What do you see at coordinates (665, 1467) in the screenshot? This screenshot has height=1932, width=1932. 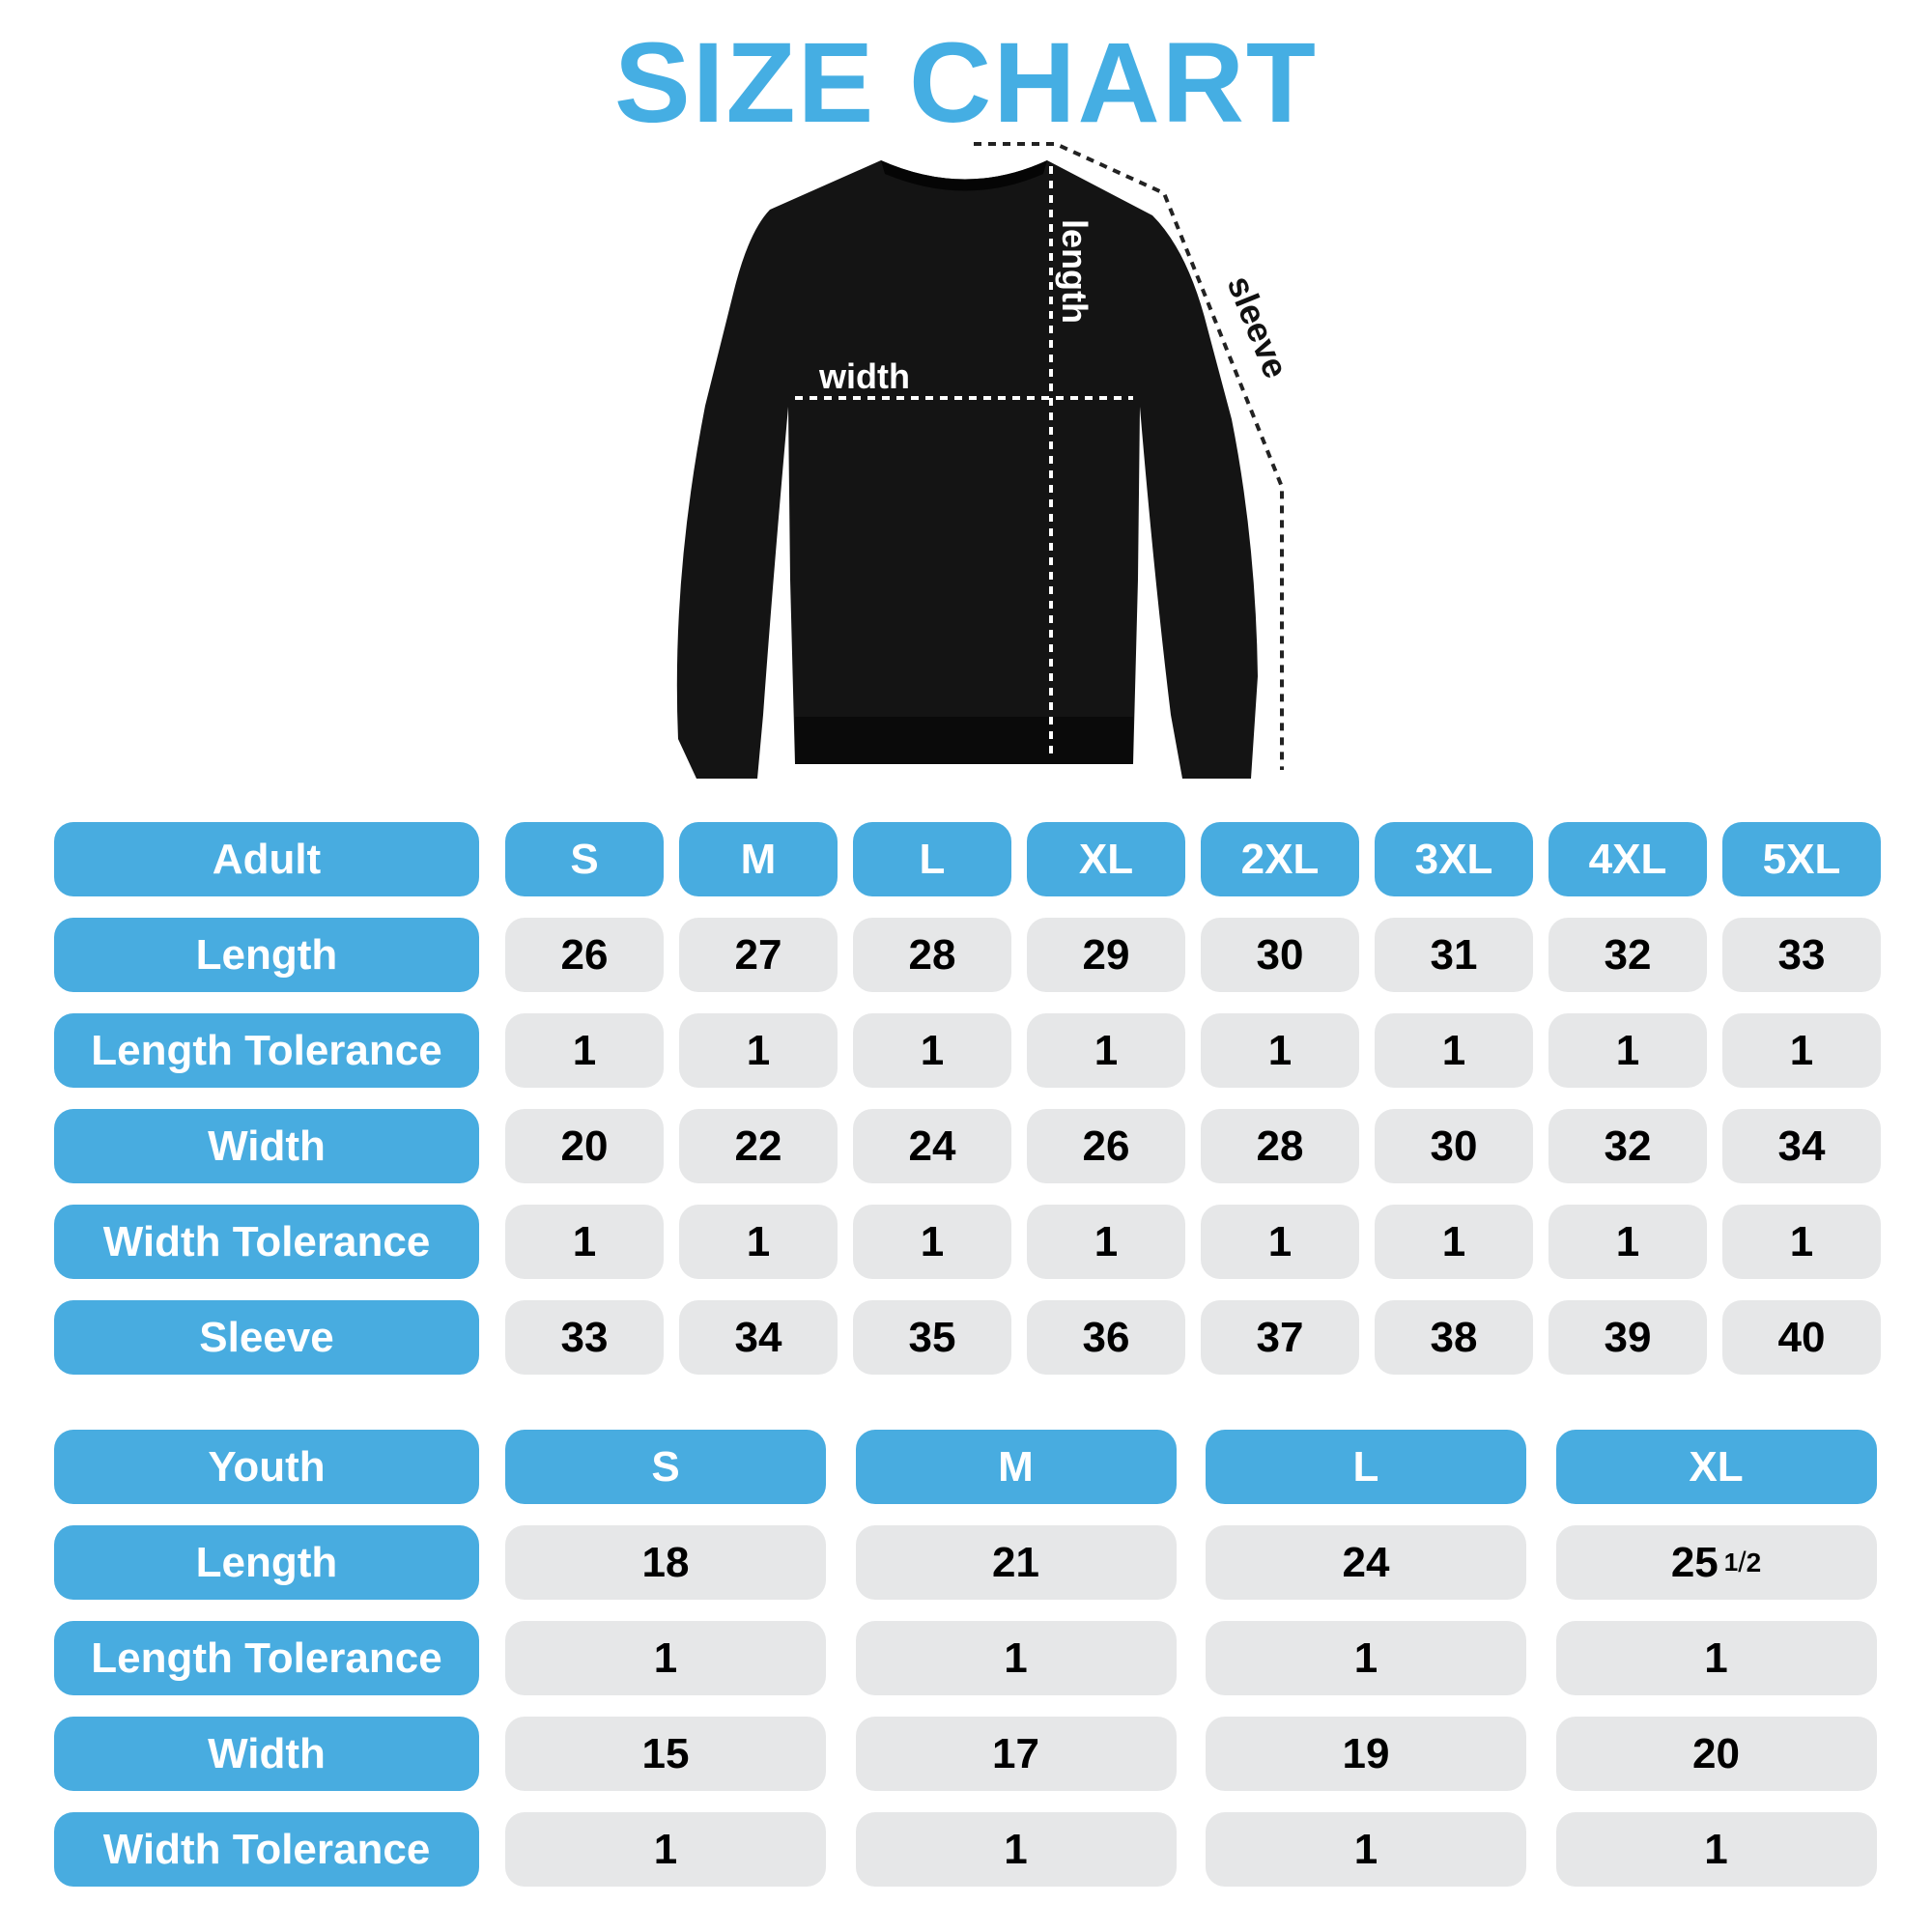 I see `youth-size-header: S` at bounding box center [665, 1467].